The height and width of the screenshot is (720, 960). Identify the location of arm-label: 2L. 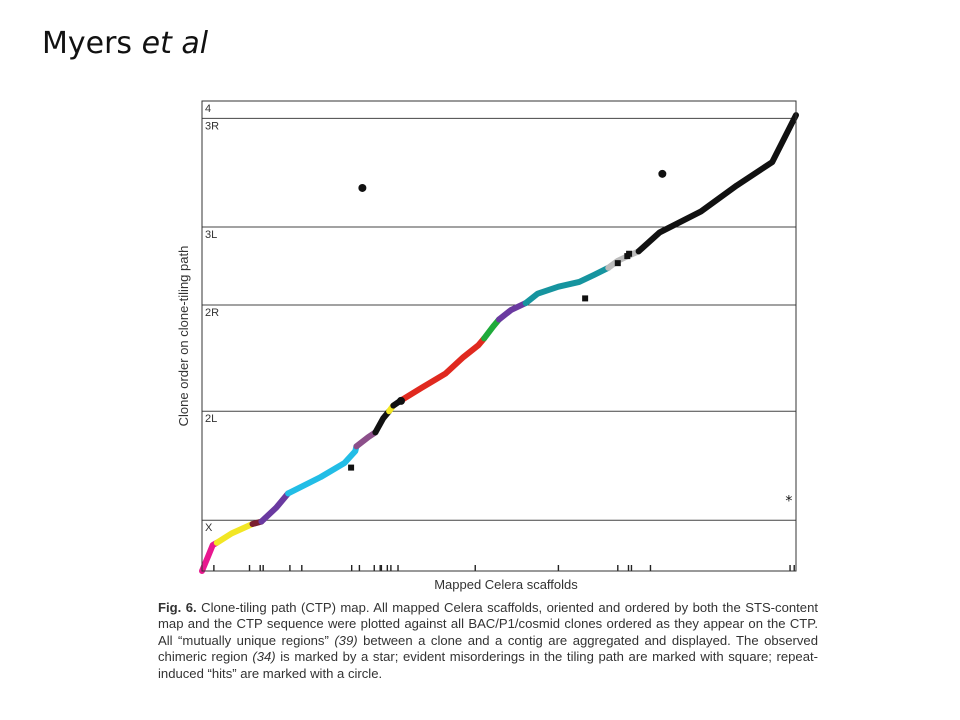
(211, 419).